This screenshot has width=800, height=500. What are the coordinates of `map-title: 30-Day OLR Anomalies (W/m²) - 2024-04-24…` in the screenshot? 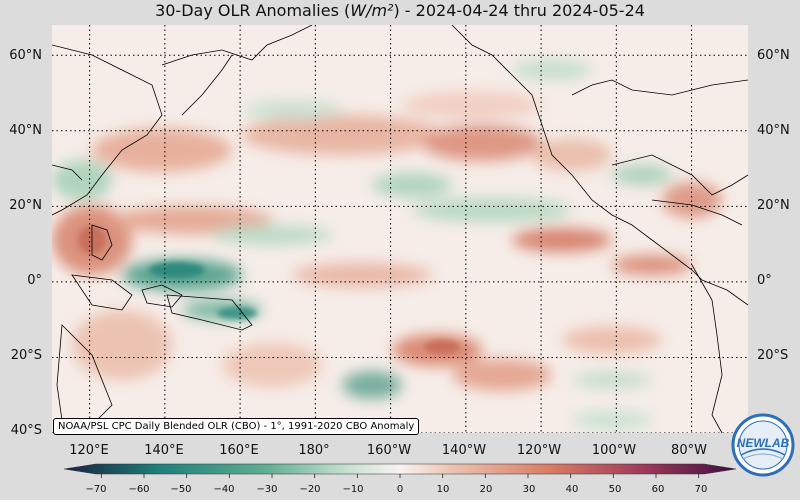 It's located at (400, 10).